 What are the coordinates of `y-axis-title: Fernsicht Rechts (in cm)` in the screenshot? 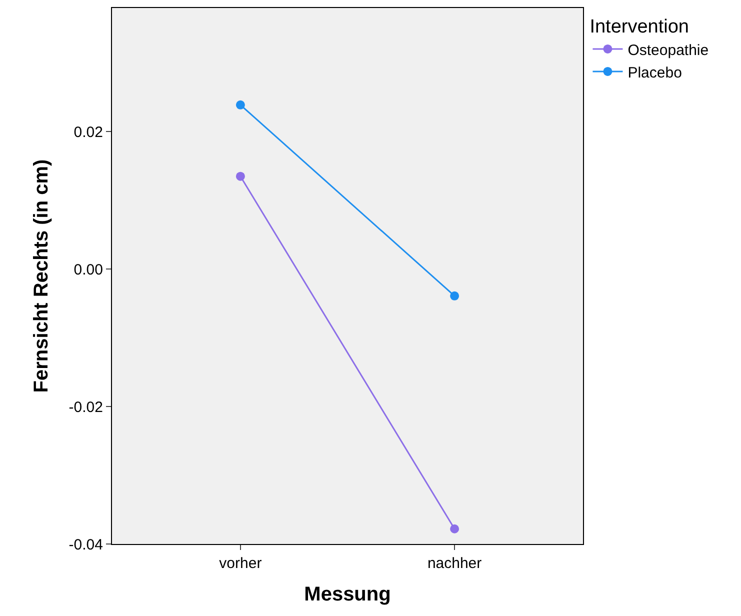 It's located at (41, 276).